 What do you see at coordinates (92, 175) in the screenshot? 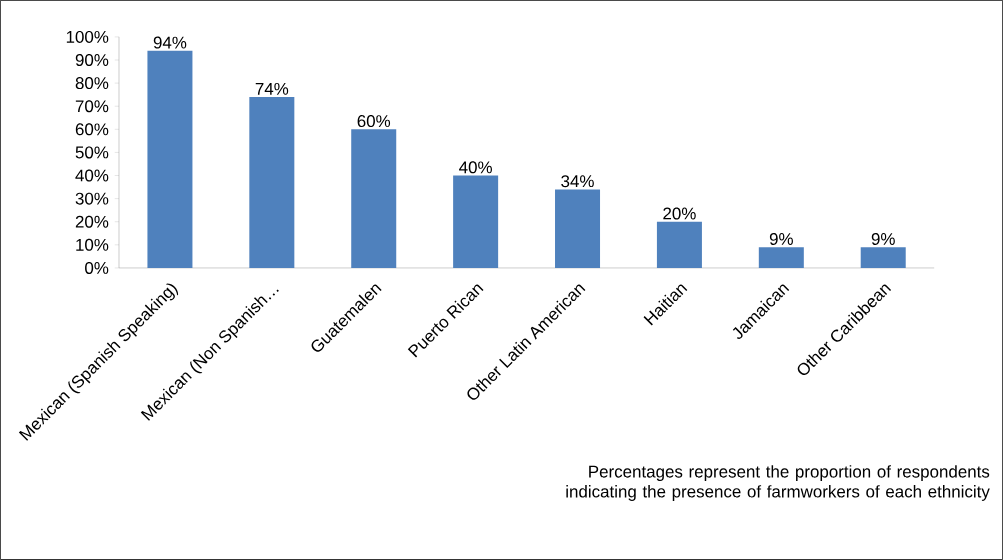
I see `y-tick-label: 40%` at bounding box center [92, 175].